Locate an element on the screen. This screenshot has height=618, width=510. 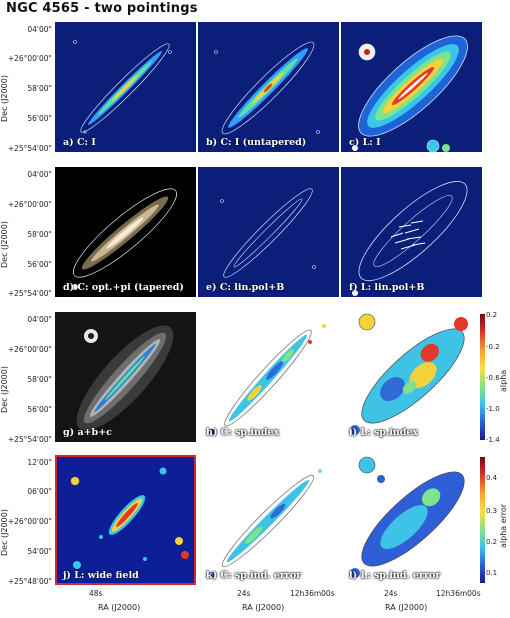
panel-c-image is located at coordinates (411, 87).